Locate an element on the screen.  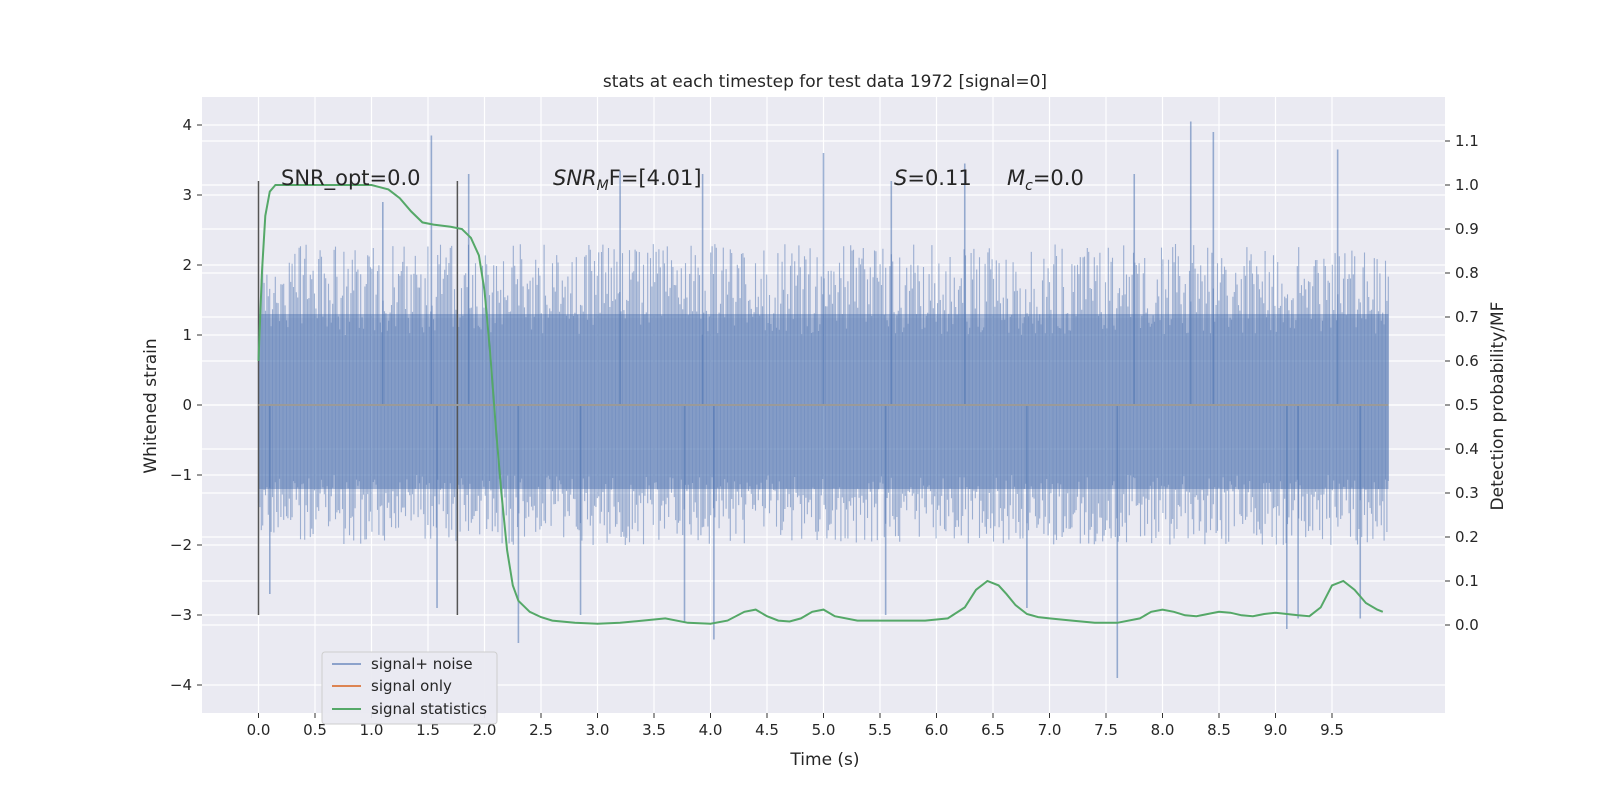
y-tick-label-left: 0 is located at coordinates (187, 405).